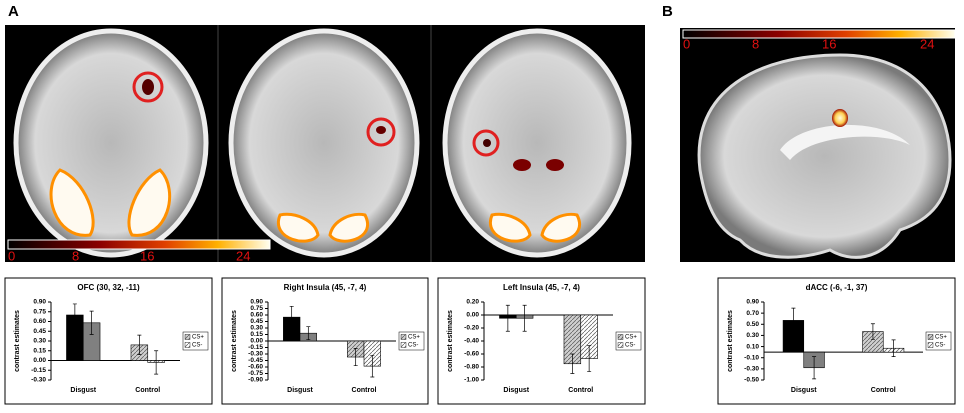  I want to click on y-tick-label: -0.75, so click(255, 373).